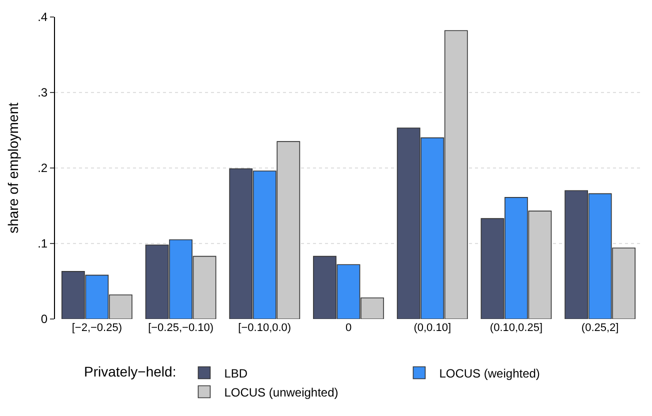  Describe the element at coordinates (489, 373) in the screenshot. I see `legend-label: LOCUS (weighted)` at that location.